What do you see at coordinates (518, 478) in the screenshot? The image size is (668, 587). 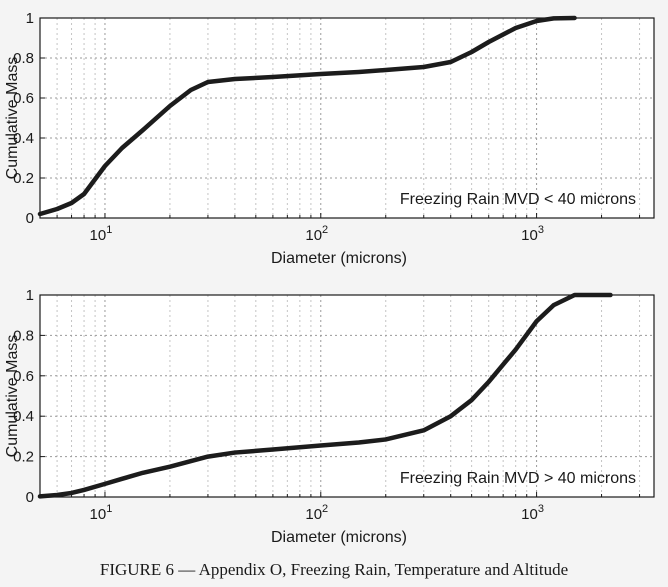 I see `annotation-label: Freezing Rain MVD > 40 microns` at bounding box center [518, 478].